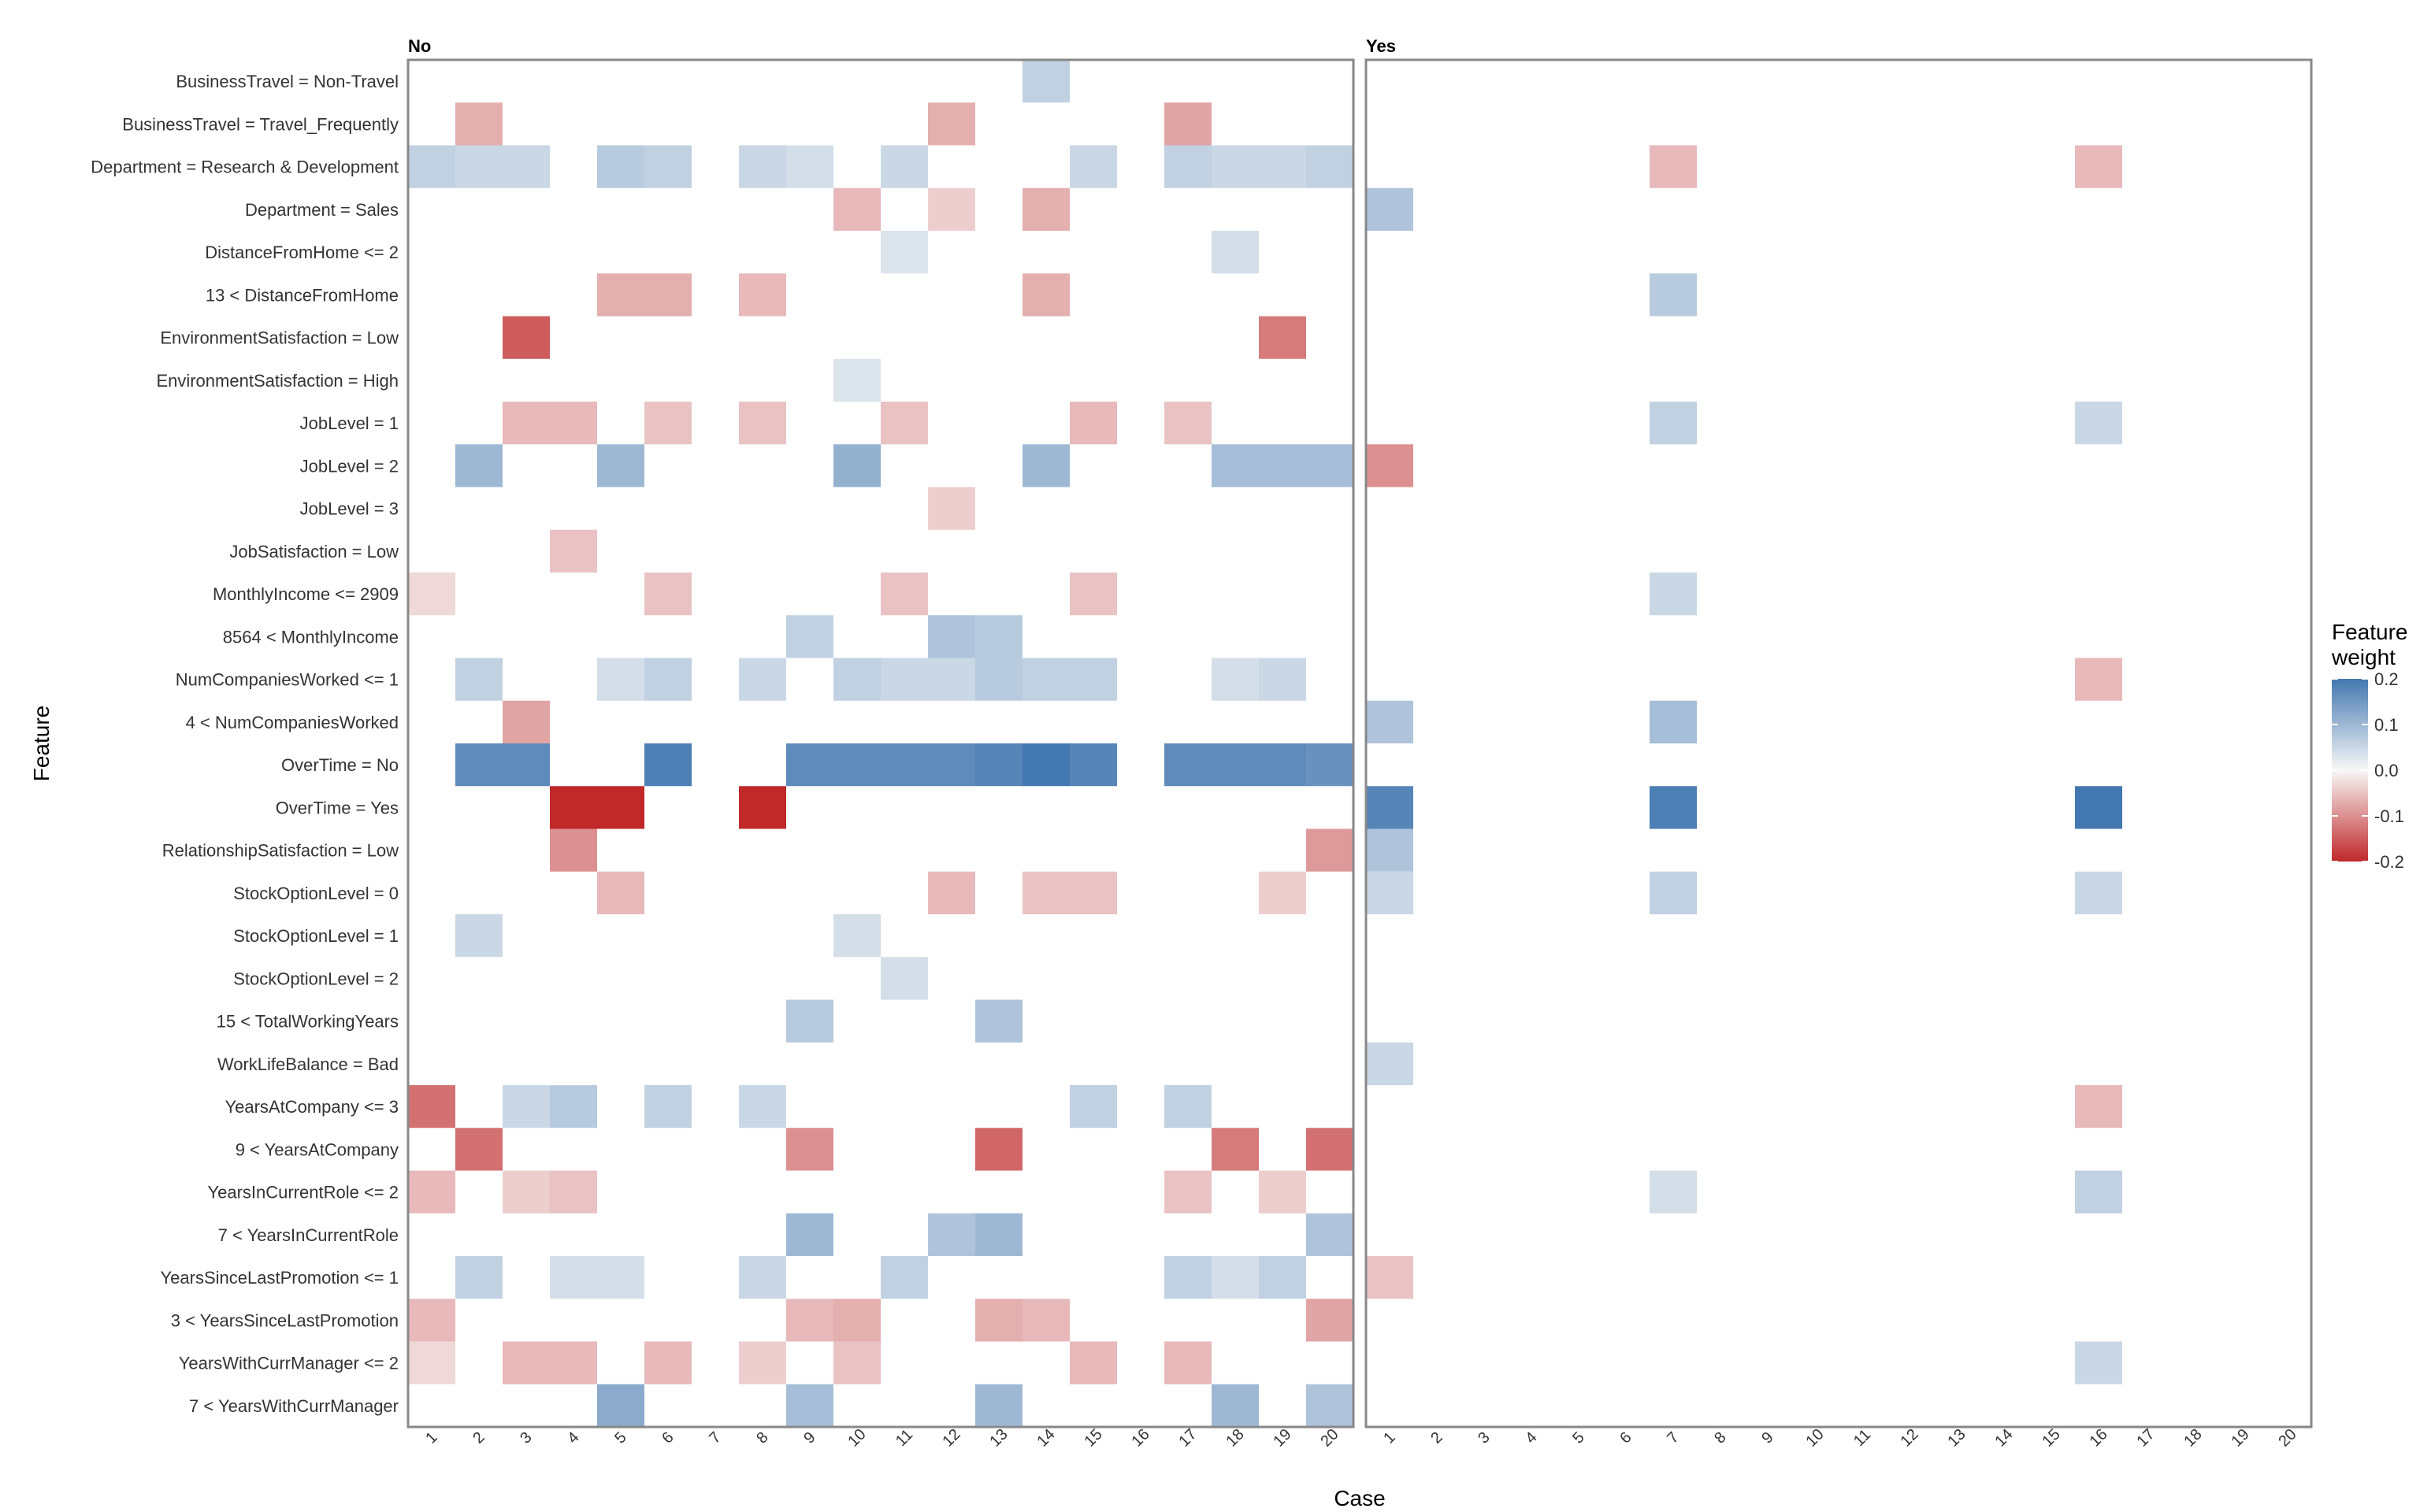  What do you see at coordinates (479, 465) in the screenshot?
I see `heatmap-cell-no-case2-row10` at bounding box center [479, 465].